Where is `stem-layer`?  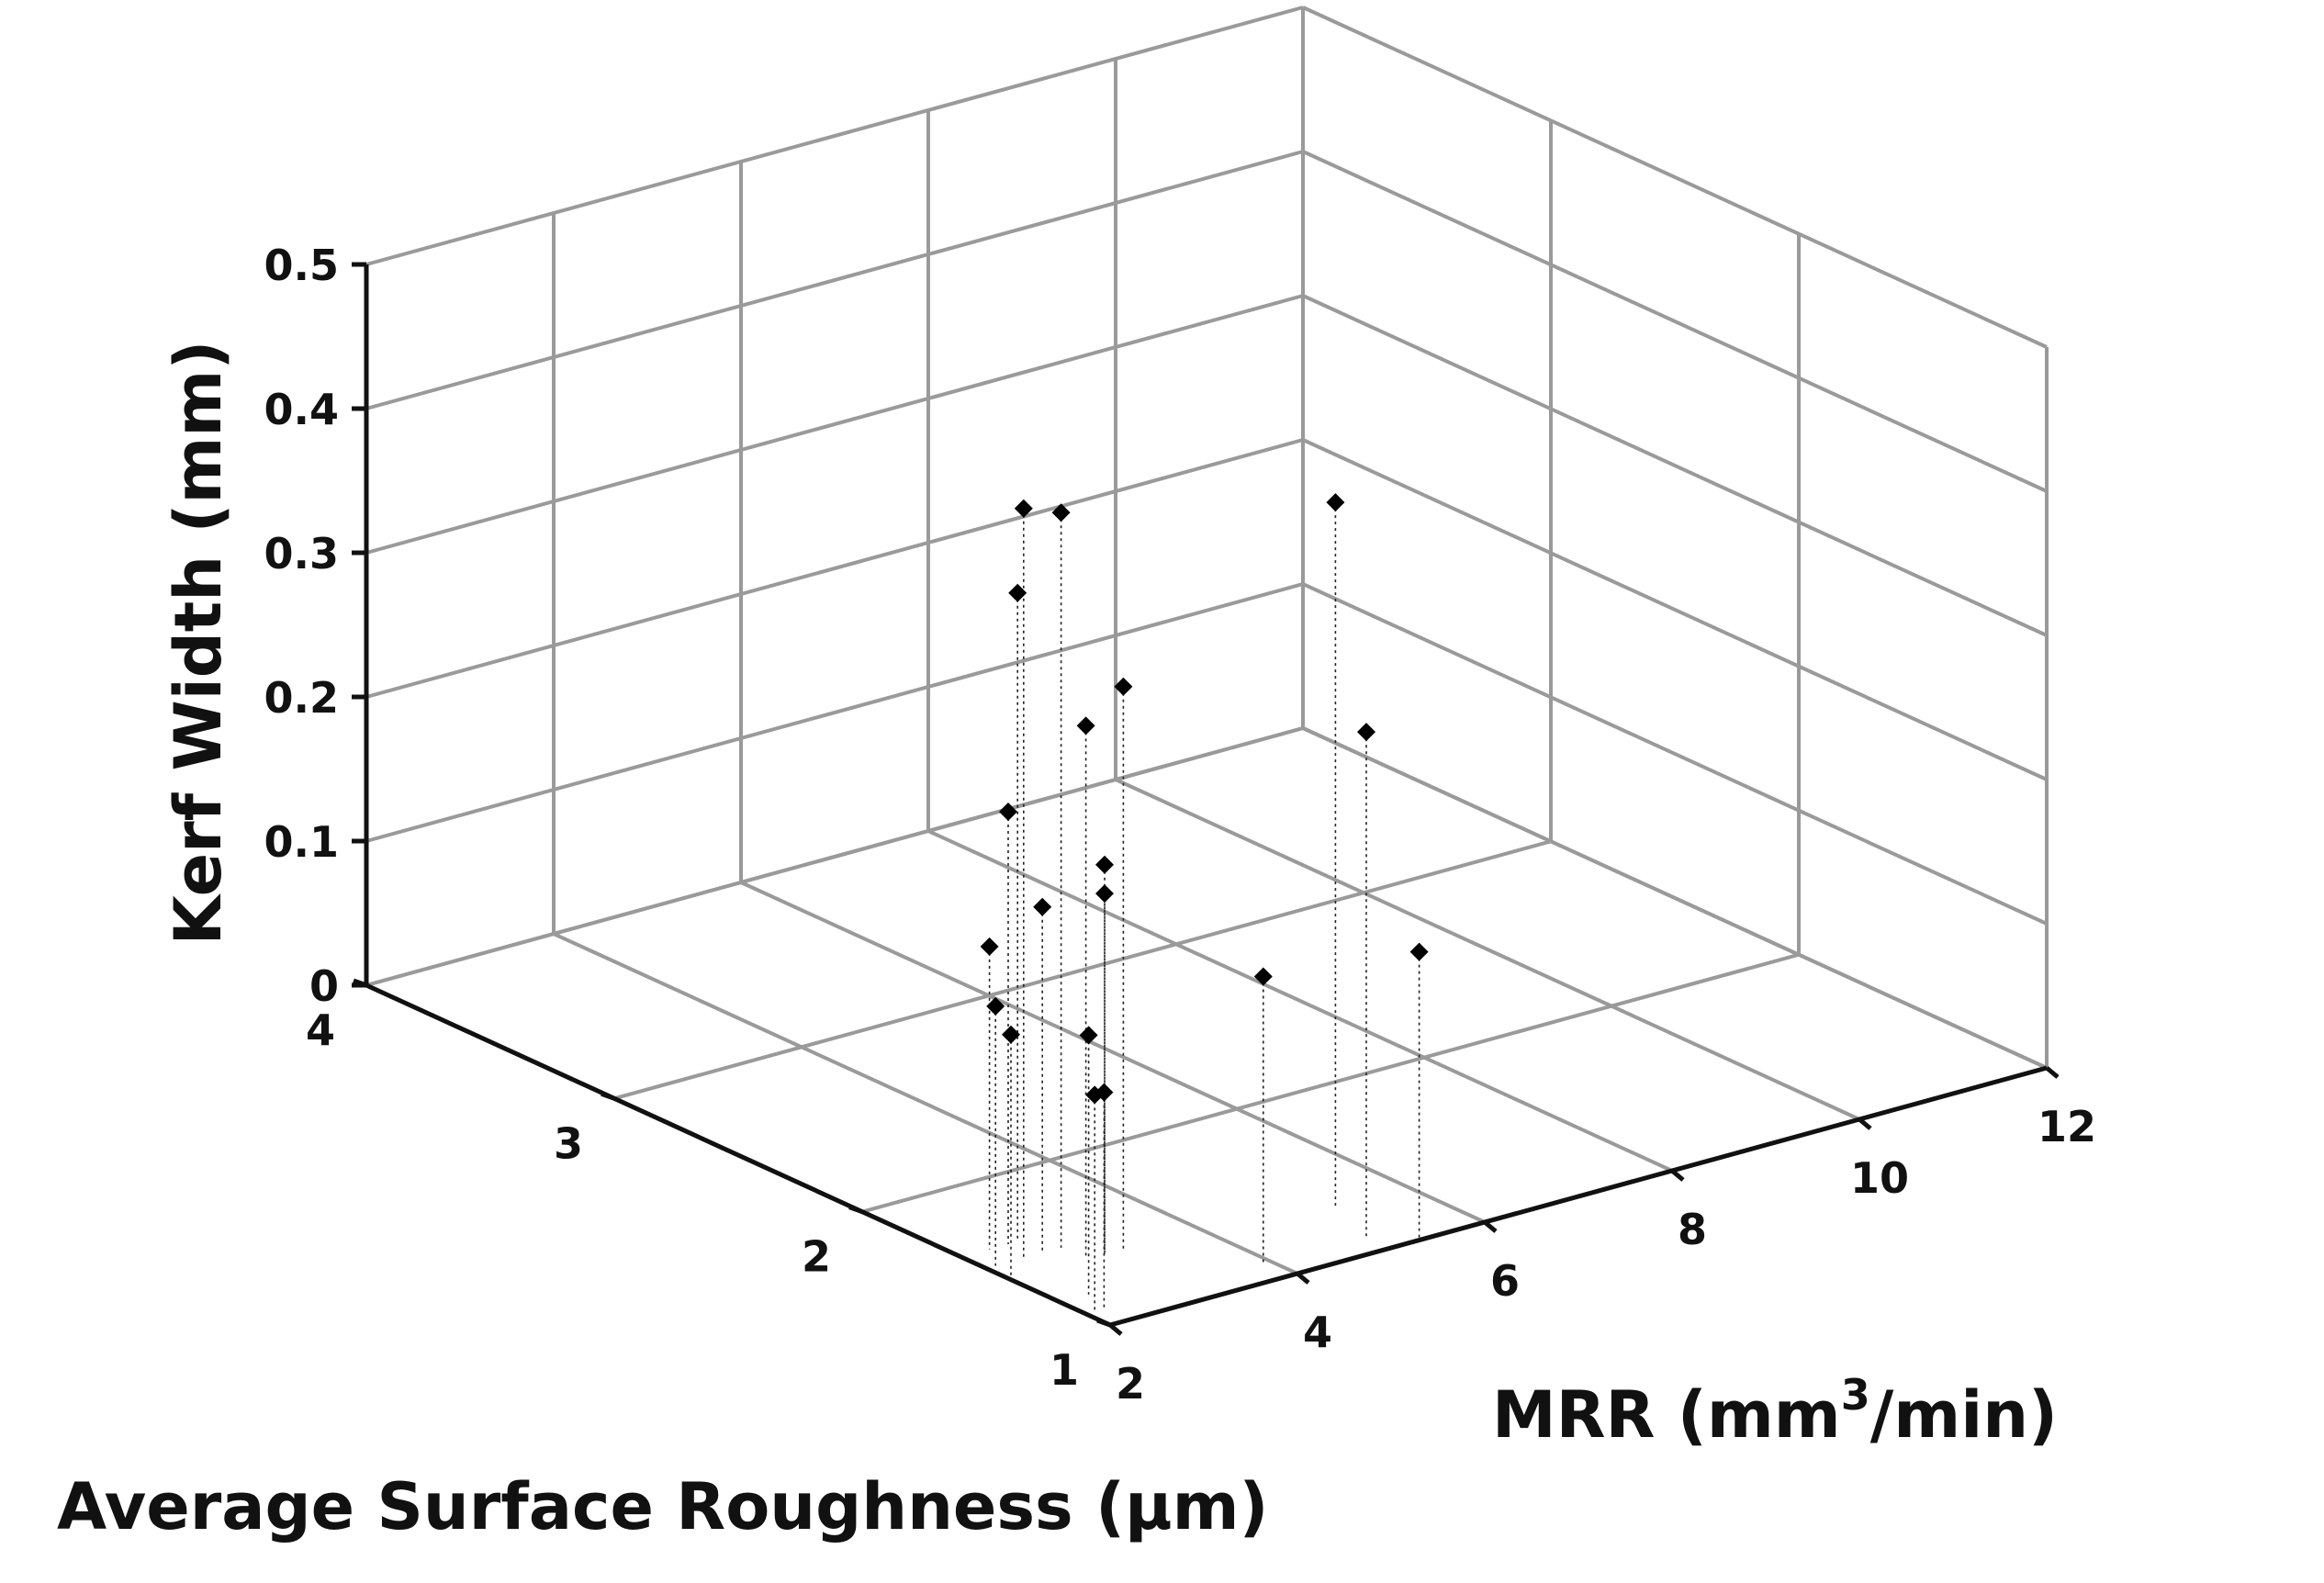
stem-layer is located at coordinates (1204, 906).